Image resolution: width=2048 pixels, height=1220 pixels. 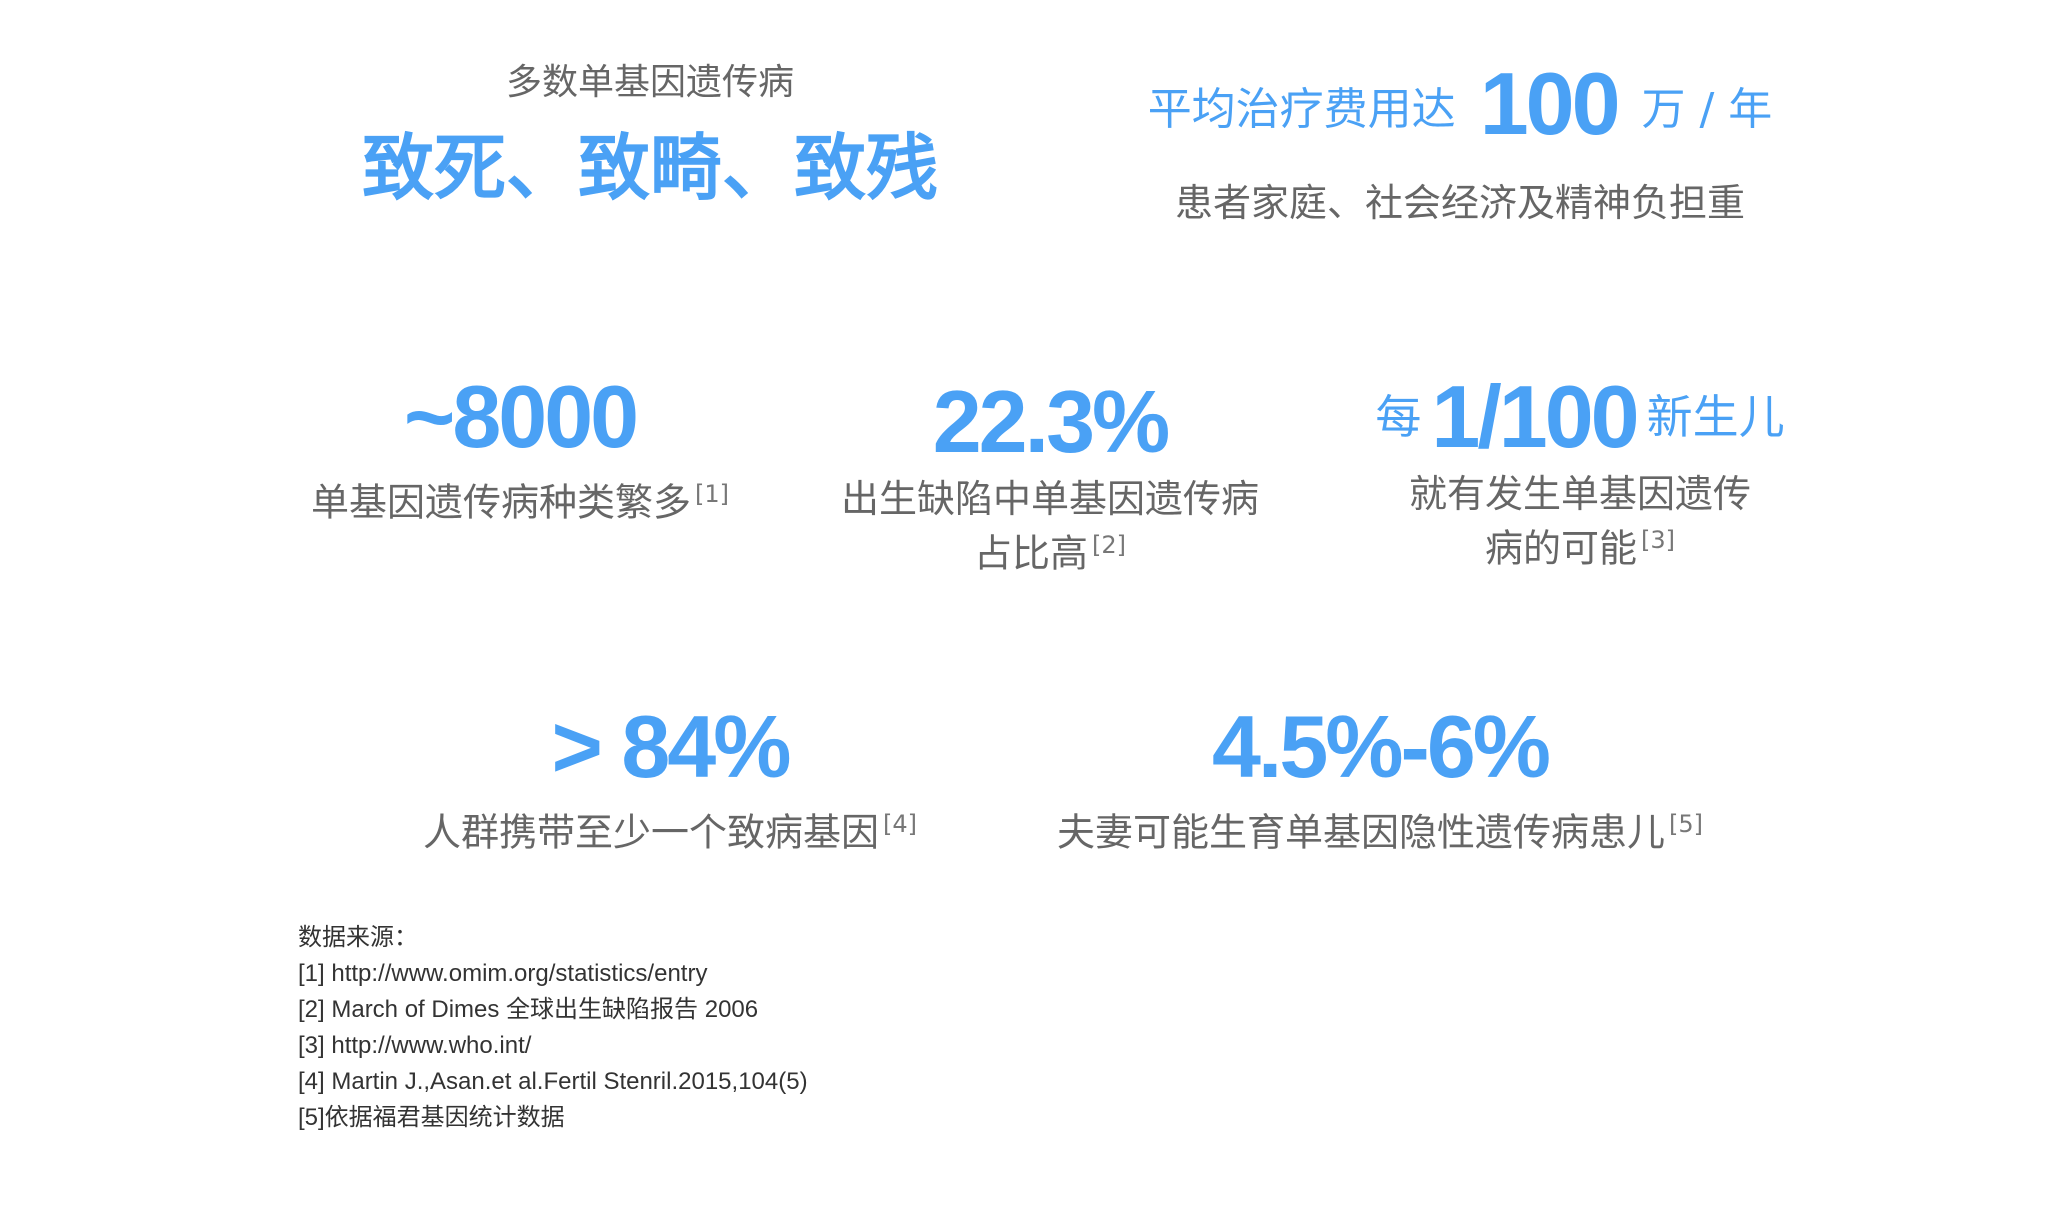 What do you see at coordinates (503, 973) in the screenshot?
I see `source-item: [1] http://www.omim.org/statistics/entry` at bounding box center [503, 973].